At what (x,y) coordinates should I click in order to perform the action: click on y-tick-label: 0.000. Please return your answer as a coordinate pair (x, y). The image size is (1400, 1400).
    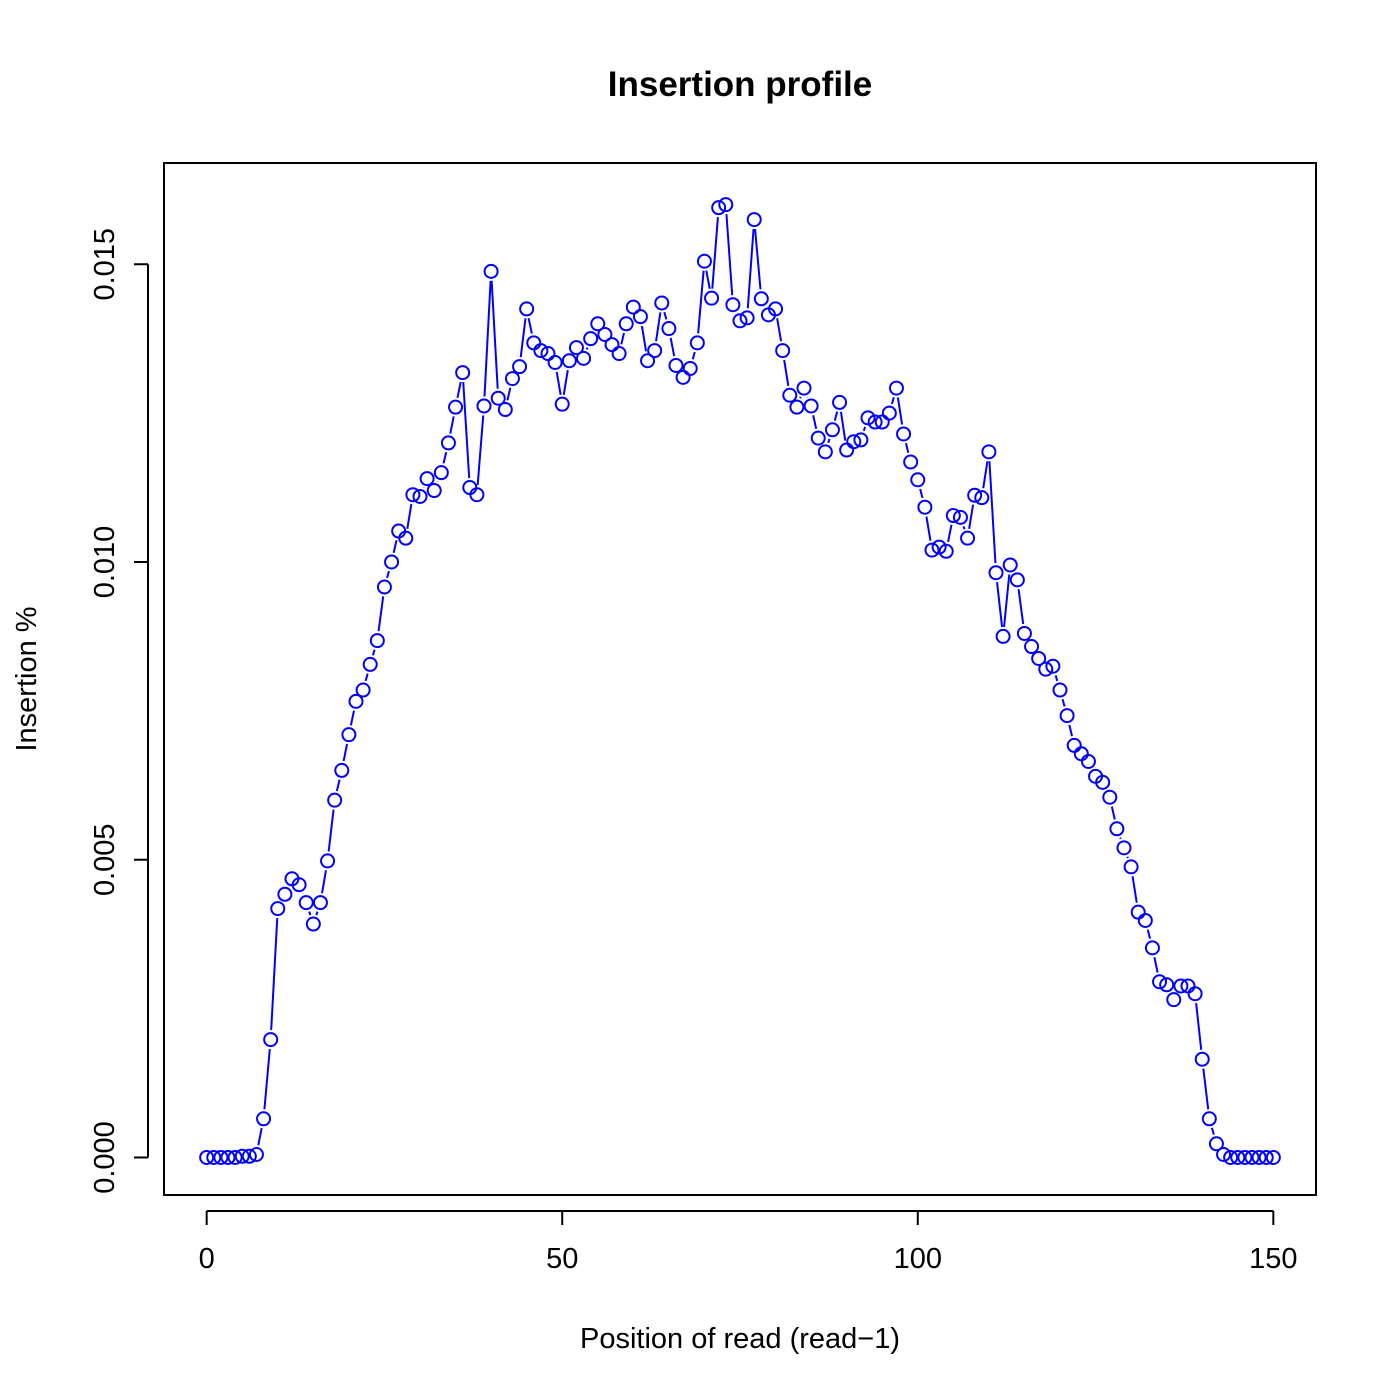
    Looking at the image, I should click on (105, 1157).